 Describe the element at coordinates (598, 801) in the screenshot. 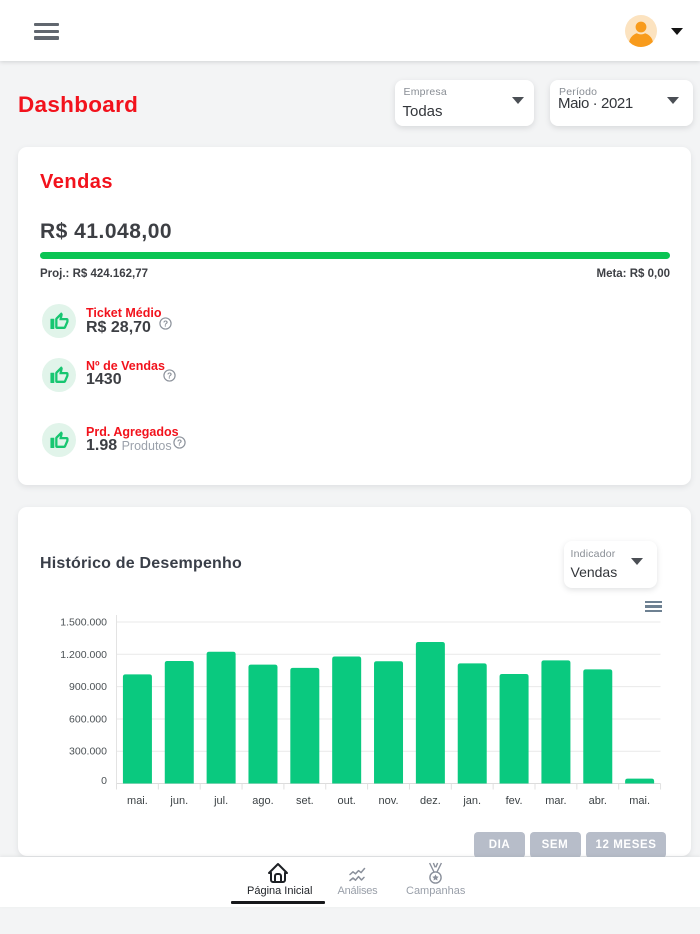

I see `svg-text: abr.` at that location.